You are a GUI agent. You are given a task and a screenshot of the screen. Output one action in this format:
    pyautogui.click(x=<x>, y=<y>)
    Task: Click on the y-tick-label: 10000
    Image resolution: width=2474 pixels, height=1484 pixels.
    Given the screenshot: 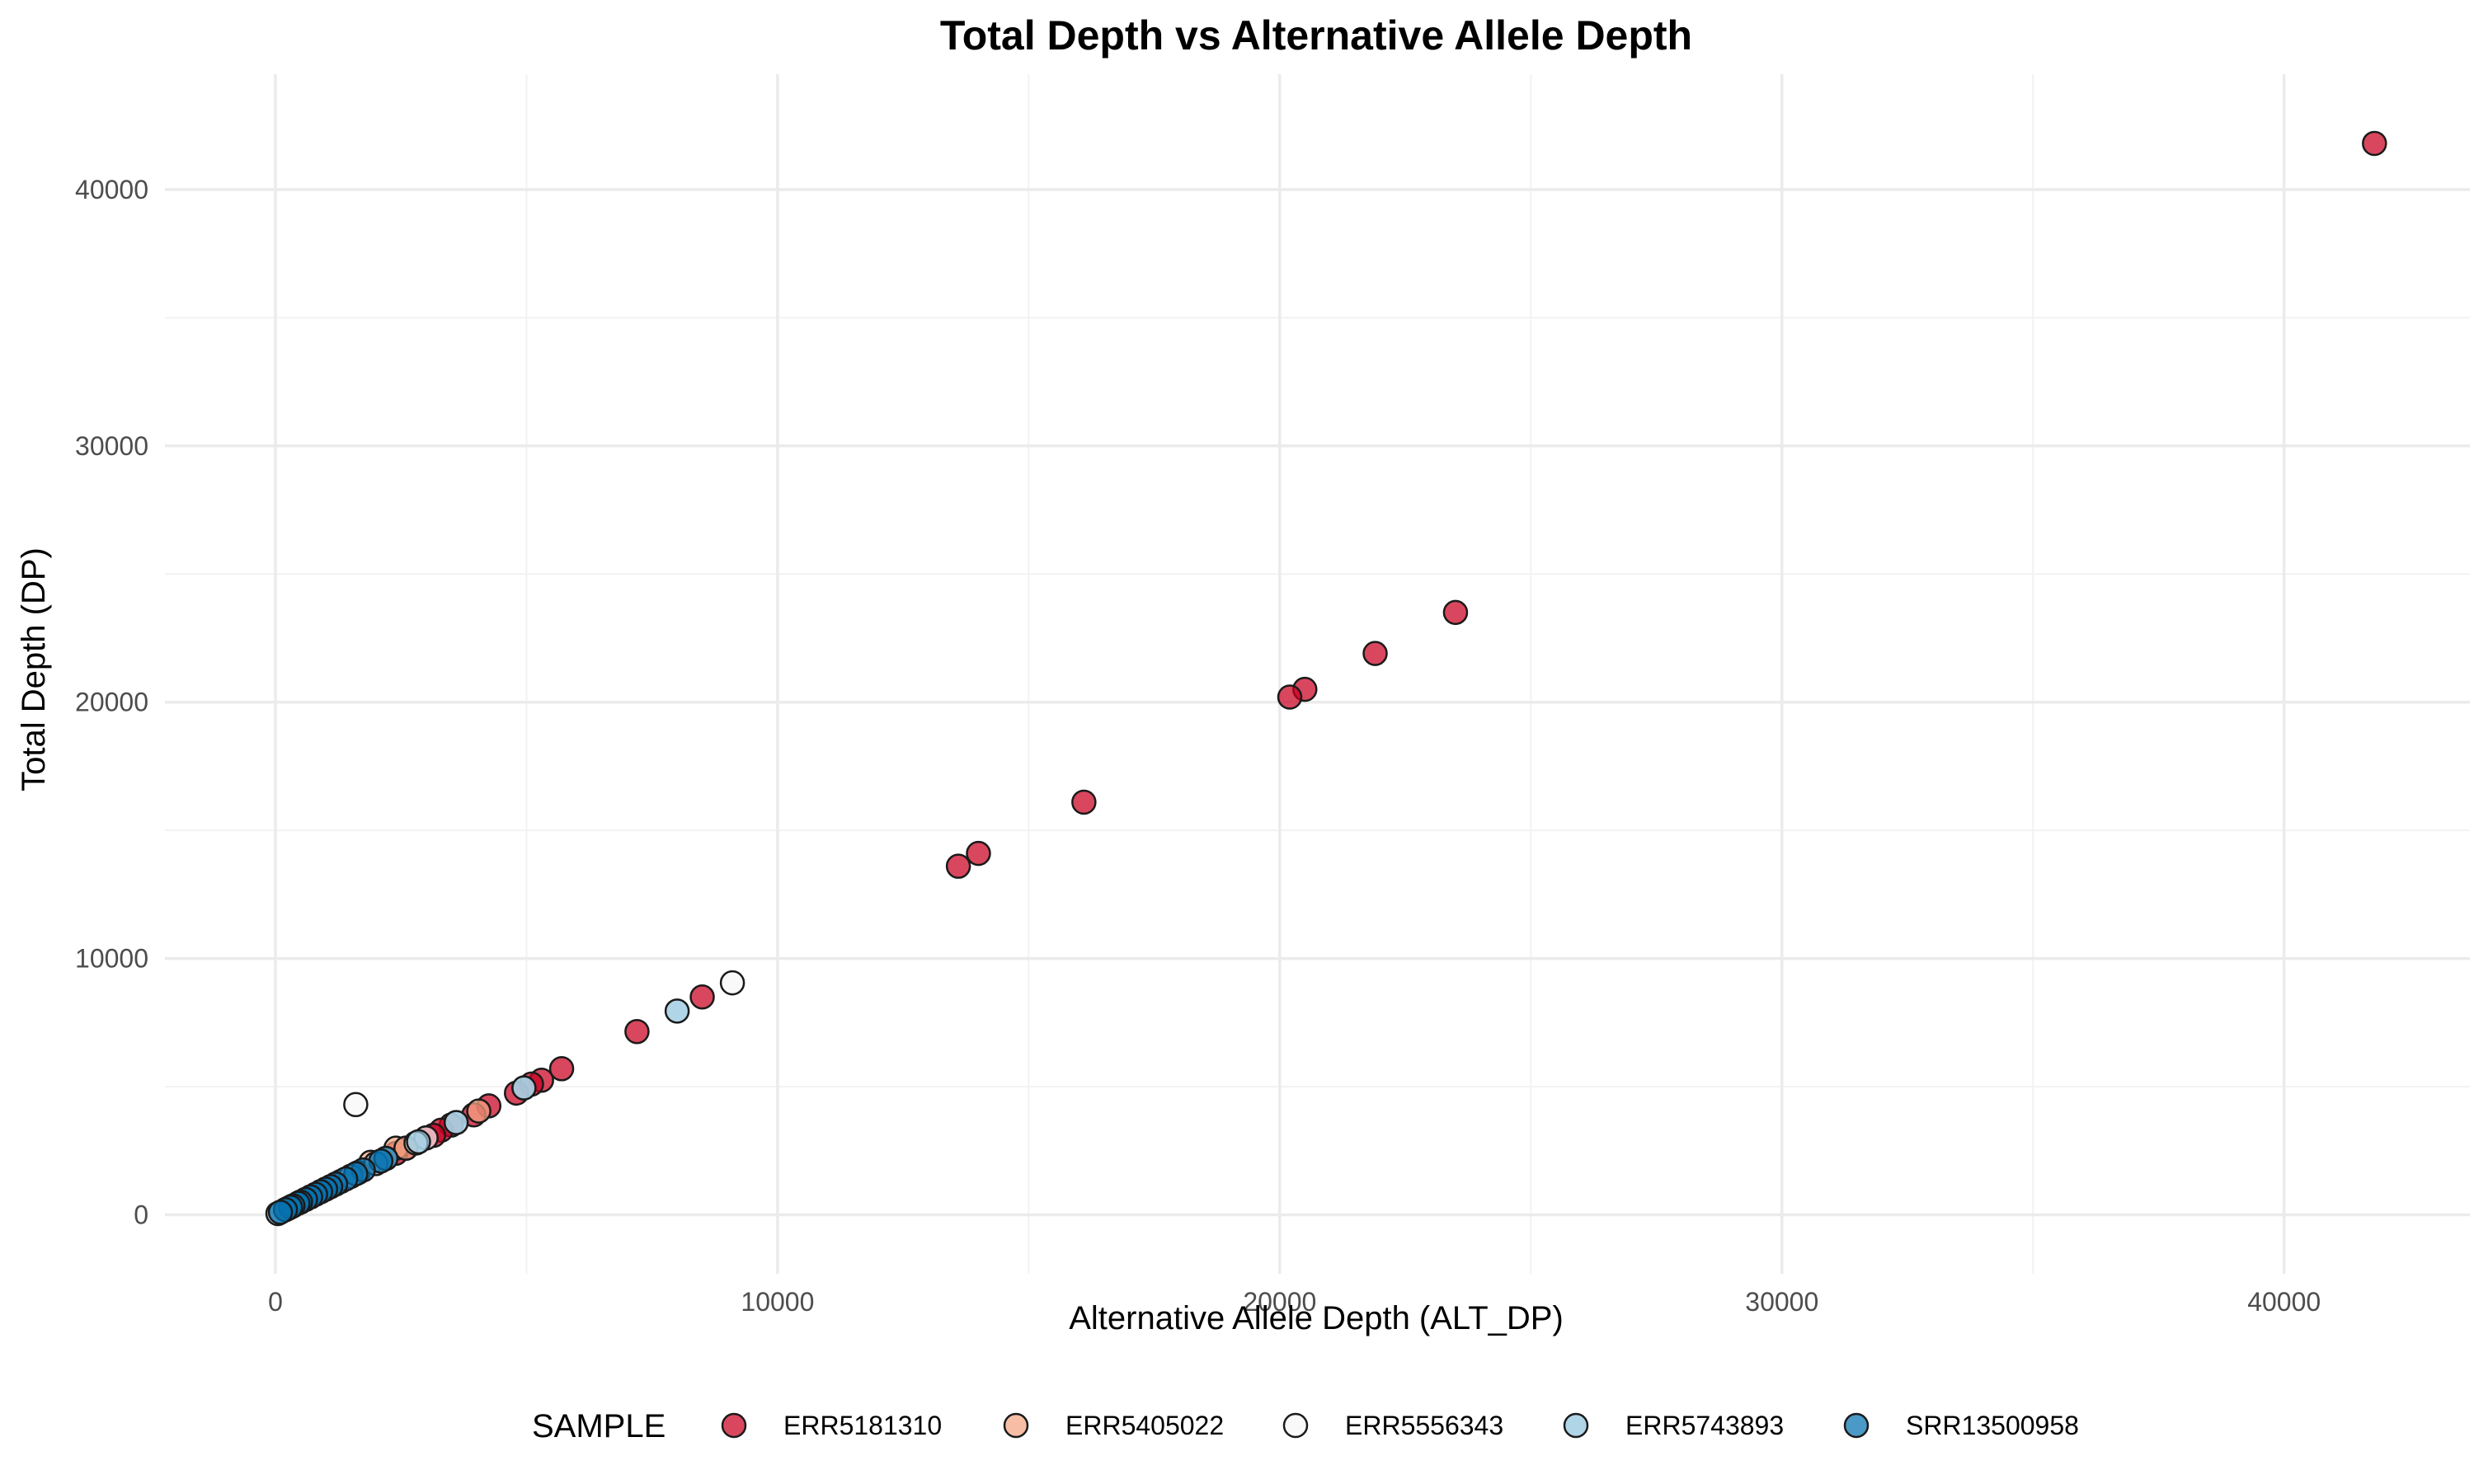 What is the action you would take?
    pyautogui.click(x=111, y=959)
    